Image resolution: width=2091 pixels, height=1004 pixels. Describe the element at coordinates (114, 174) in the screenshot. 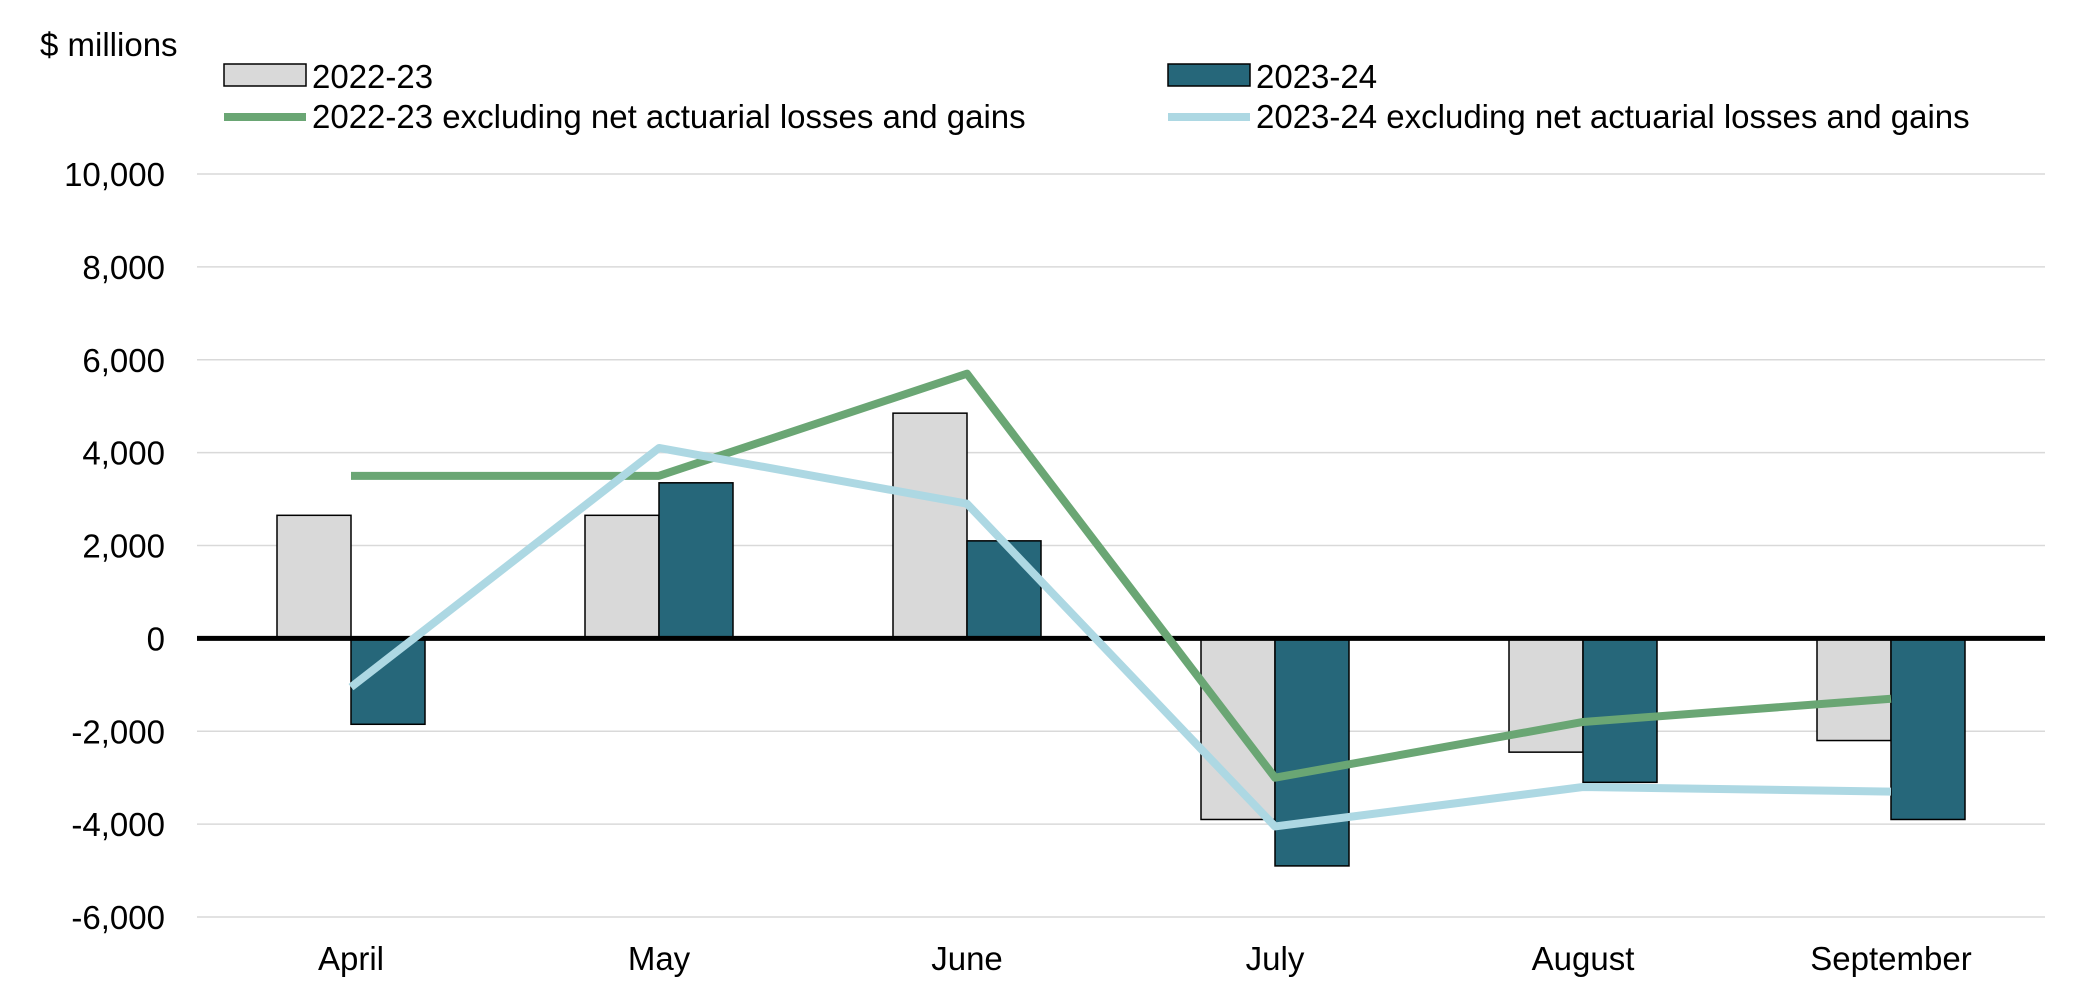

I see `y-tick-label: 10,000` at that location.